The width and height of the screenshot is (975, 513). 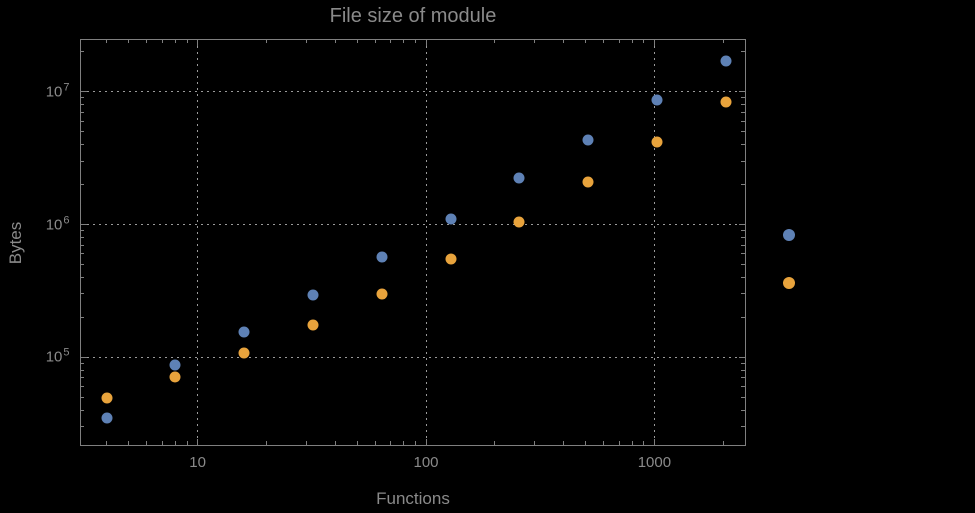 What do you see at coordinates (197, 462) in the screenshot?
I see `x-tick-label: 10` at bounding box center [197, 462].